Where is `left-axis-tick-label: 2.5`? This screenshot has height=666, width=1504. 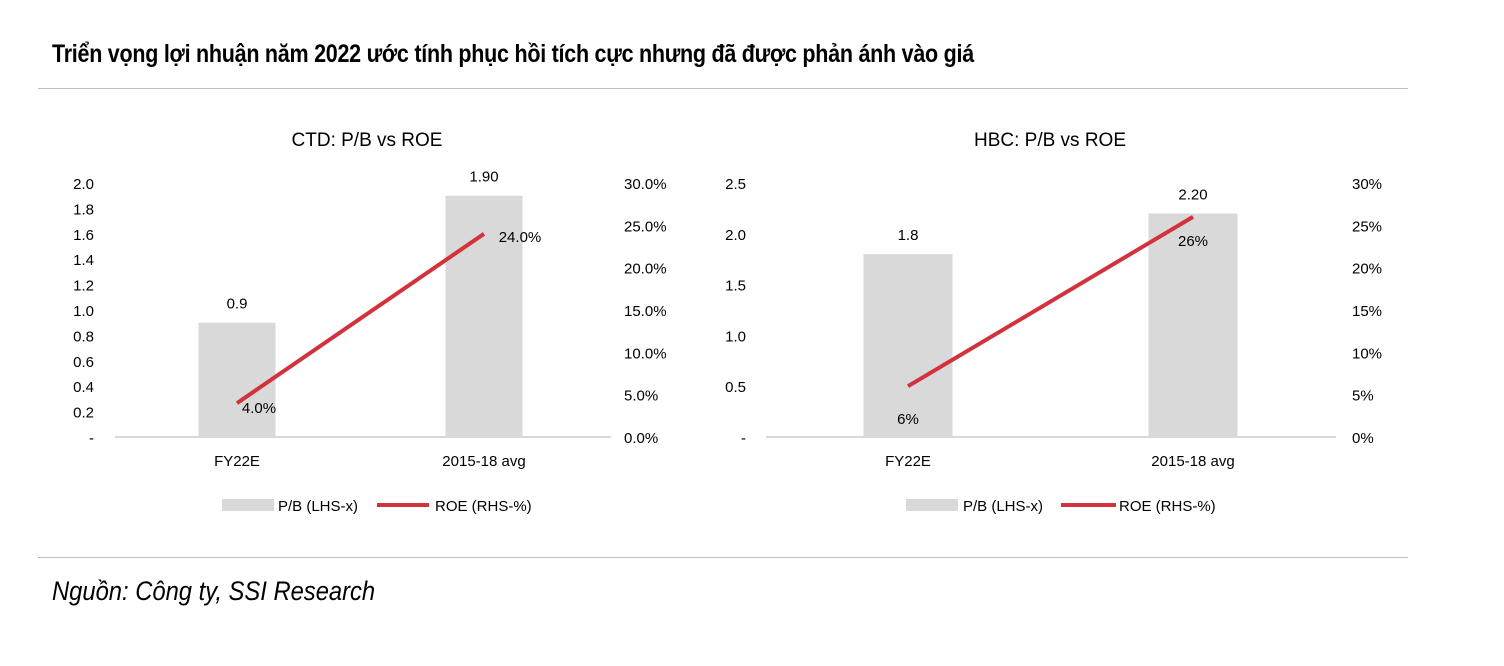
left-axis-tick-label: 2.5 is located at coordinates (735, 184).